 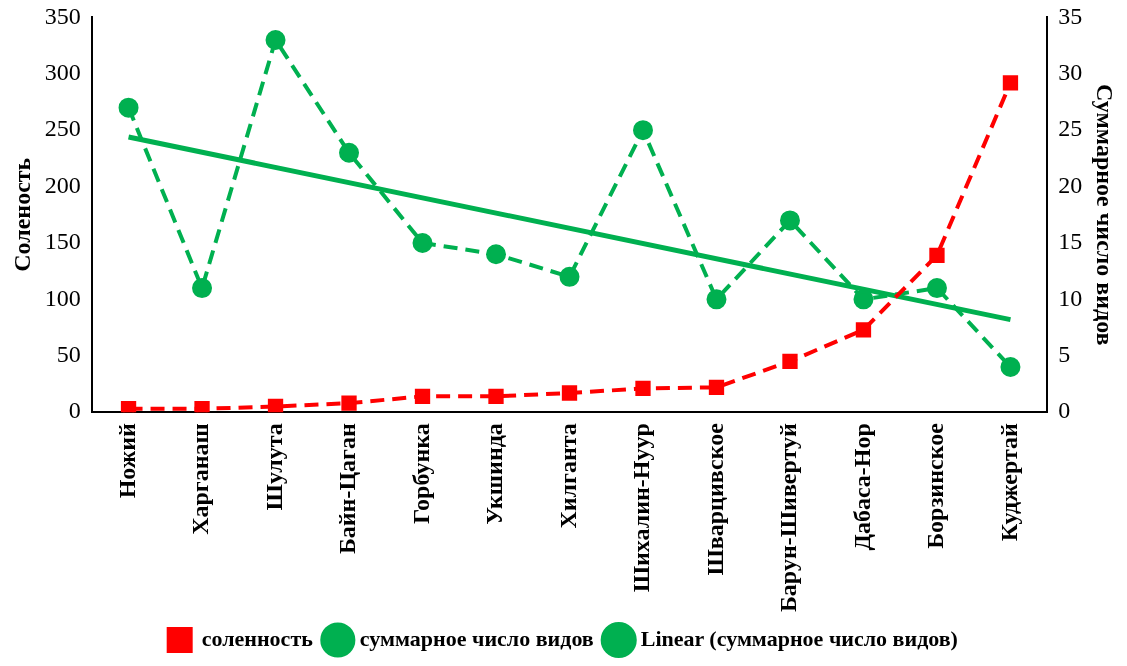 I want to click on x-tick-label: Байн-Цаган, so click(x=347, y=488).